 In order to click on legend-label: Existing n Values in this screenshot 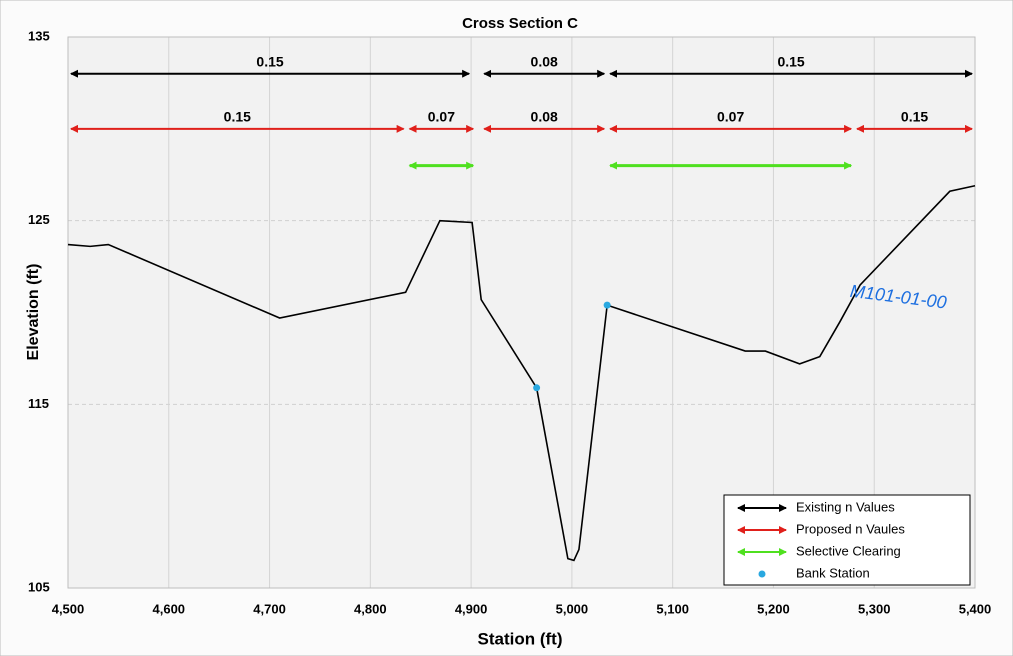, I will do `click(845, 506)`.